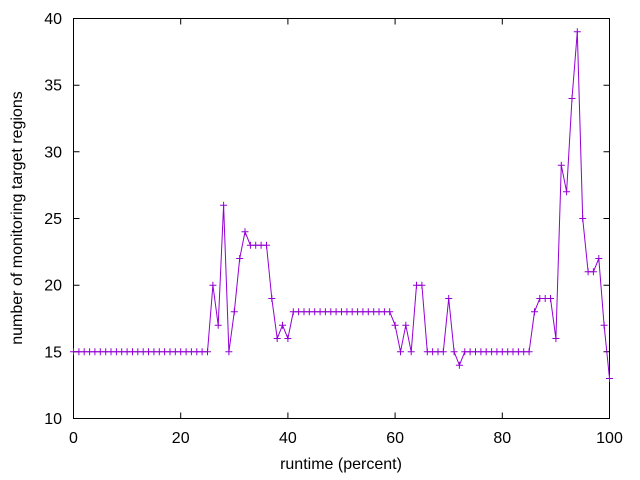 The image size is (640, 480). I want to click on x-axis-label: runtime (percent), so click(341, 464).